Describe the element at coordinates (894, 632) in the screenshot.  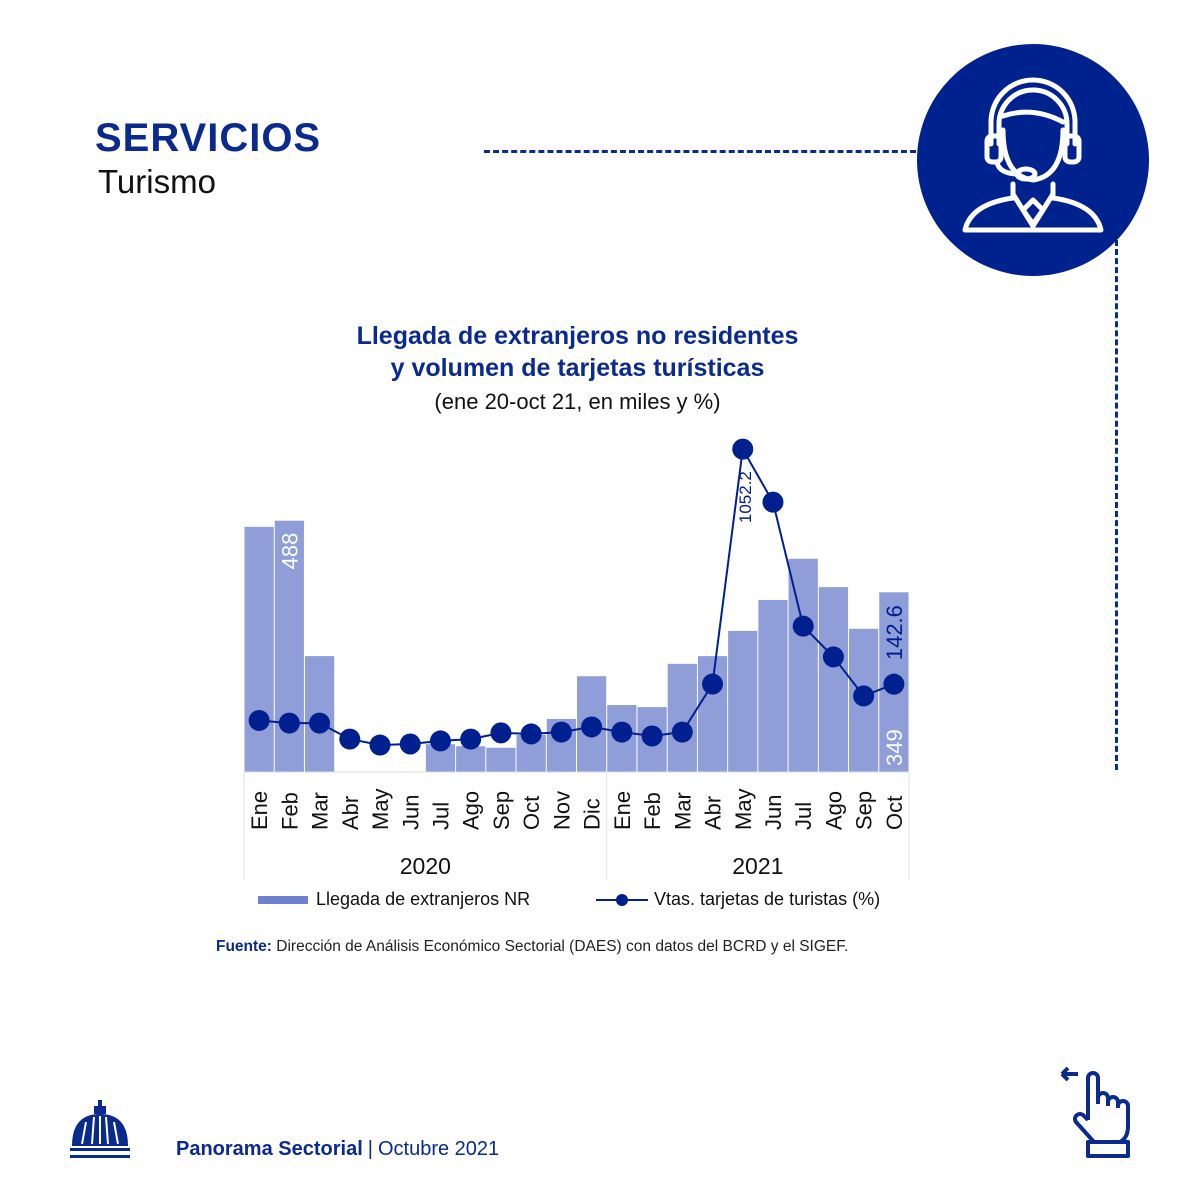
I see `data-label: 142.6` at that location.